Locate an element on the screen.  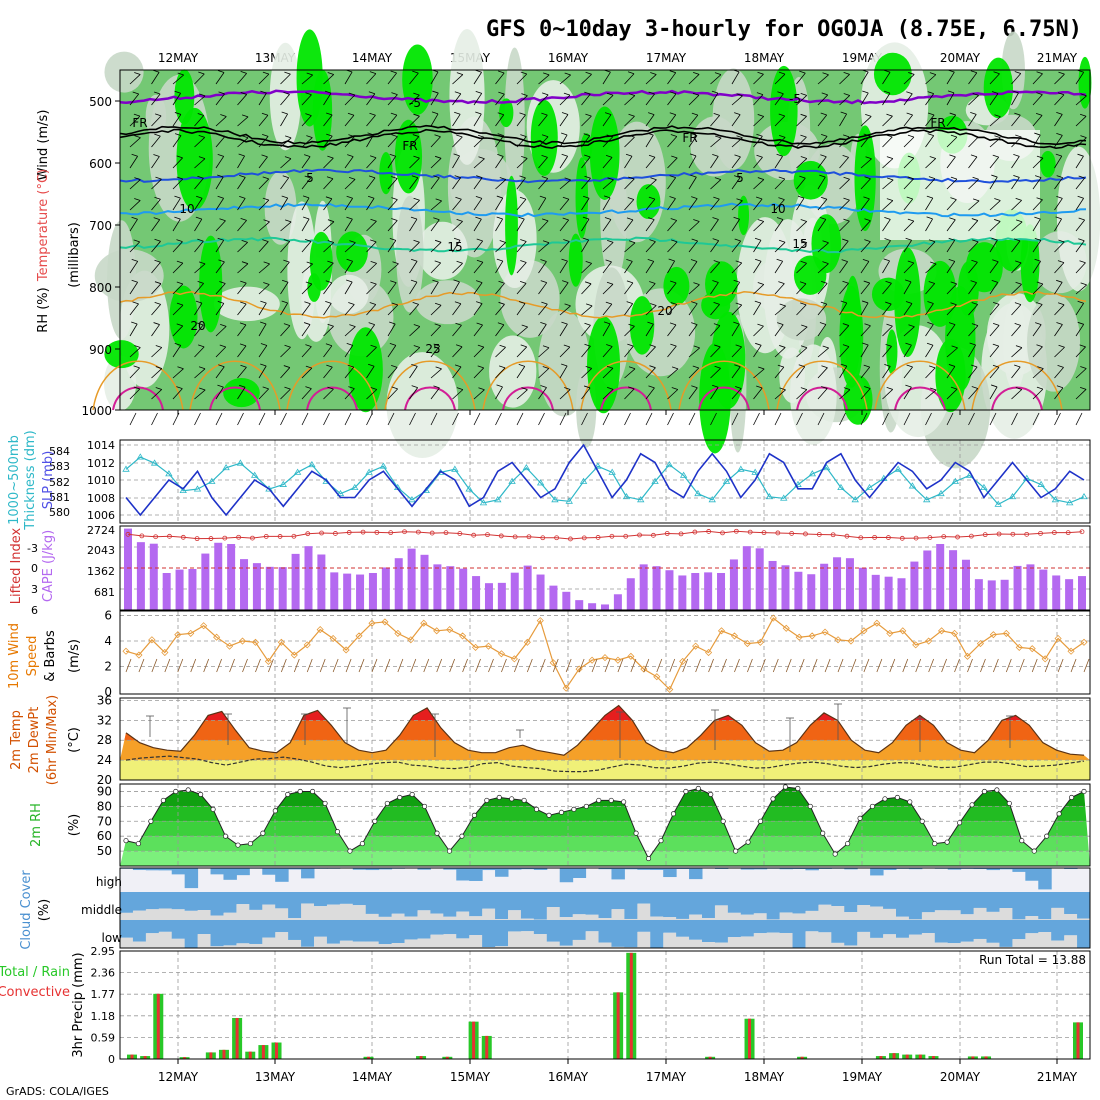
precip-tick: 0.59 is located at coordinates (103, 1037).